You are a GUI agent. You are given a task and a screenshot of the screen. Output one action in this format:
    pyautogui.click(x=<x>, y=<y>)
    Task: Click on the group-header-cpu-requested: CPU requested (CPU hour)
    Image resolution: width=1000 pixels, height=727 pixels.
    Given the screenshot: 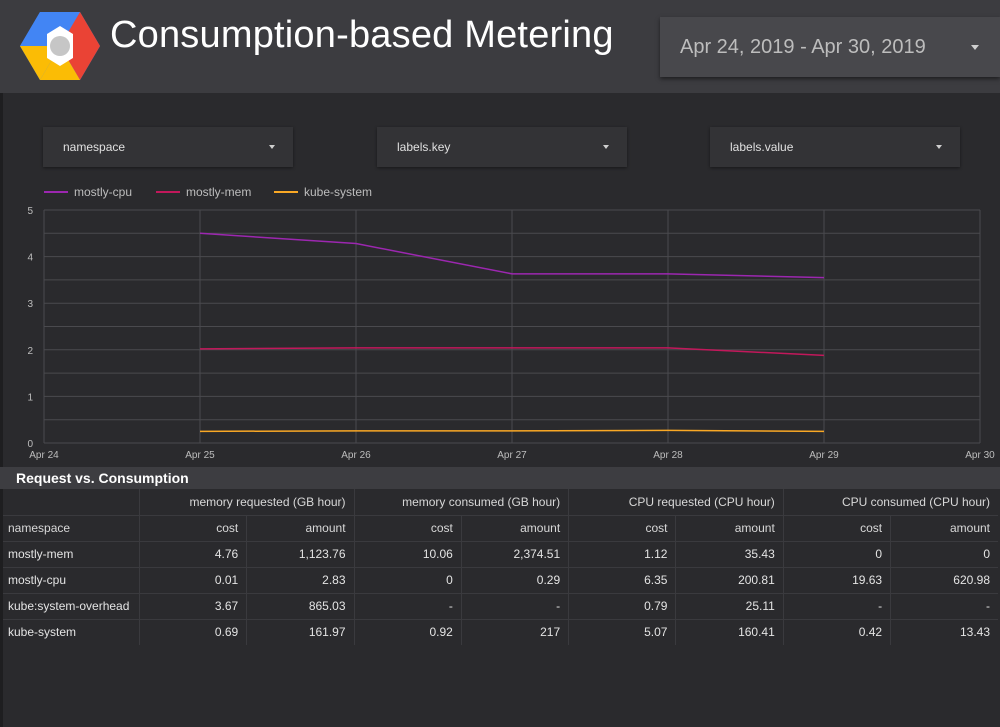 What is the action you would take?
    pyautogui.click(x=676, y=502)
    